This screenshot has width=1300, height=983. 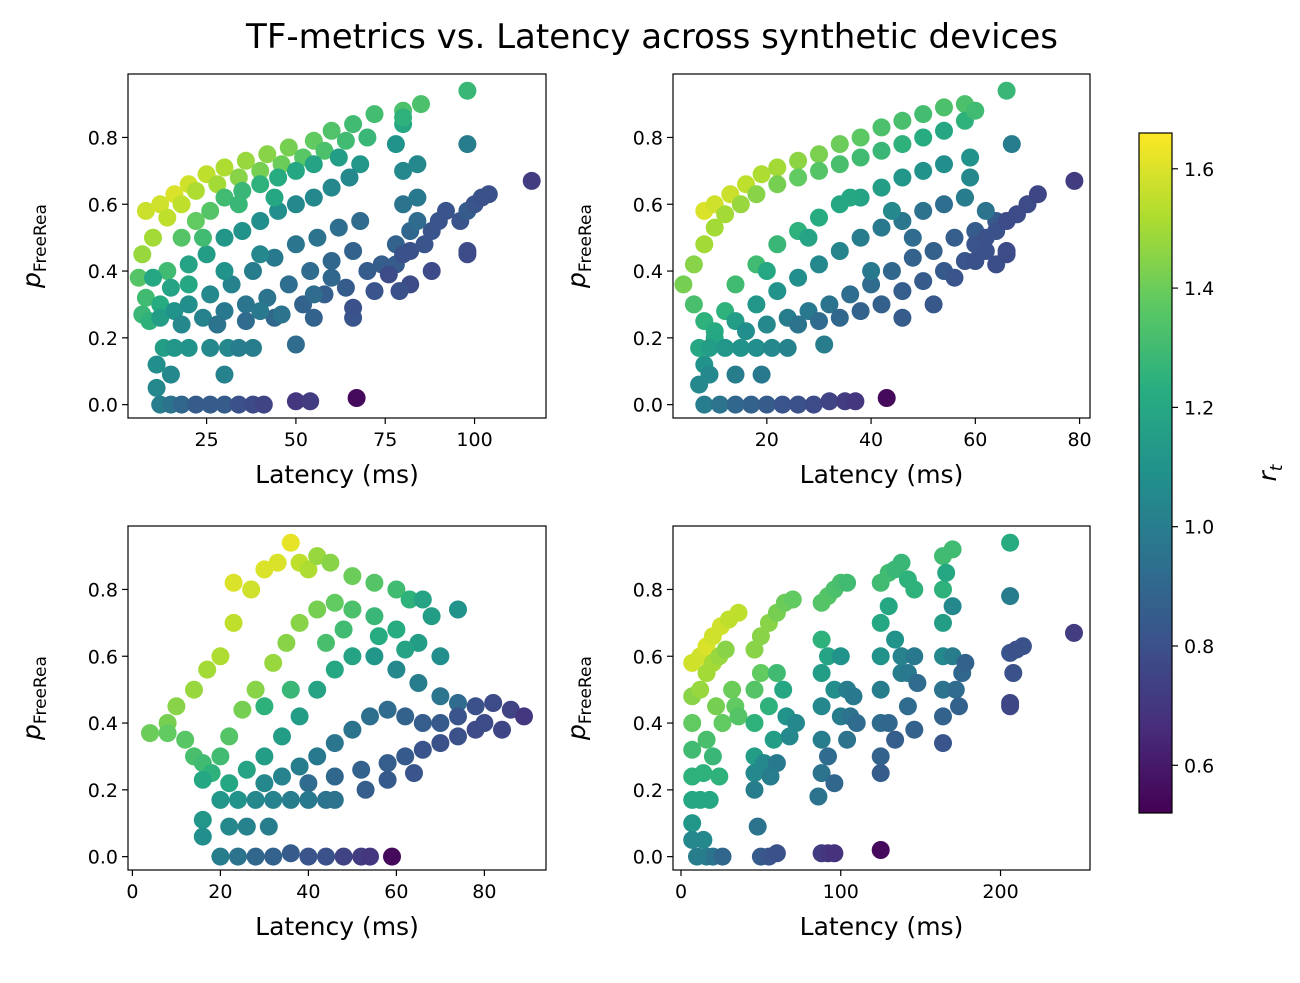 I want to click on colorbar-tick-label: 1.2, so click(x=1199, y=408).